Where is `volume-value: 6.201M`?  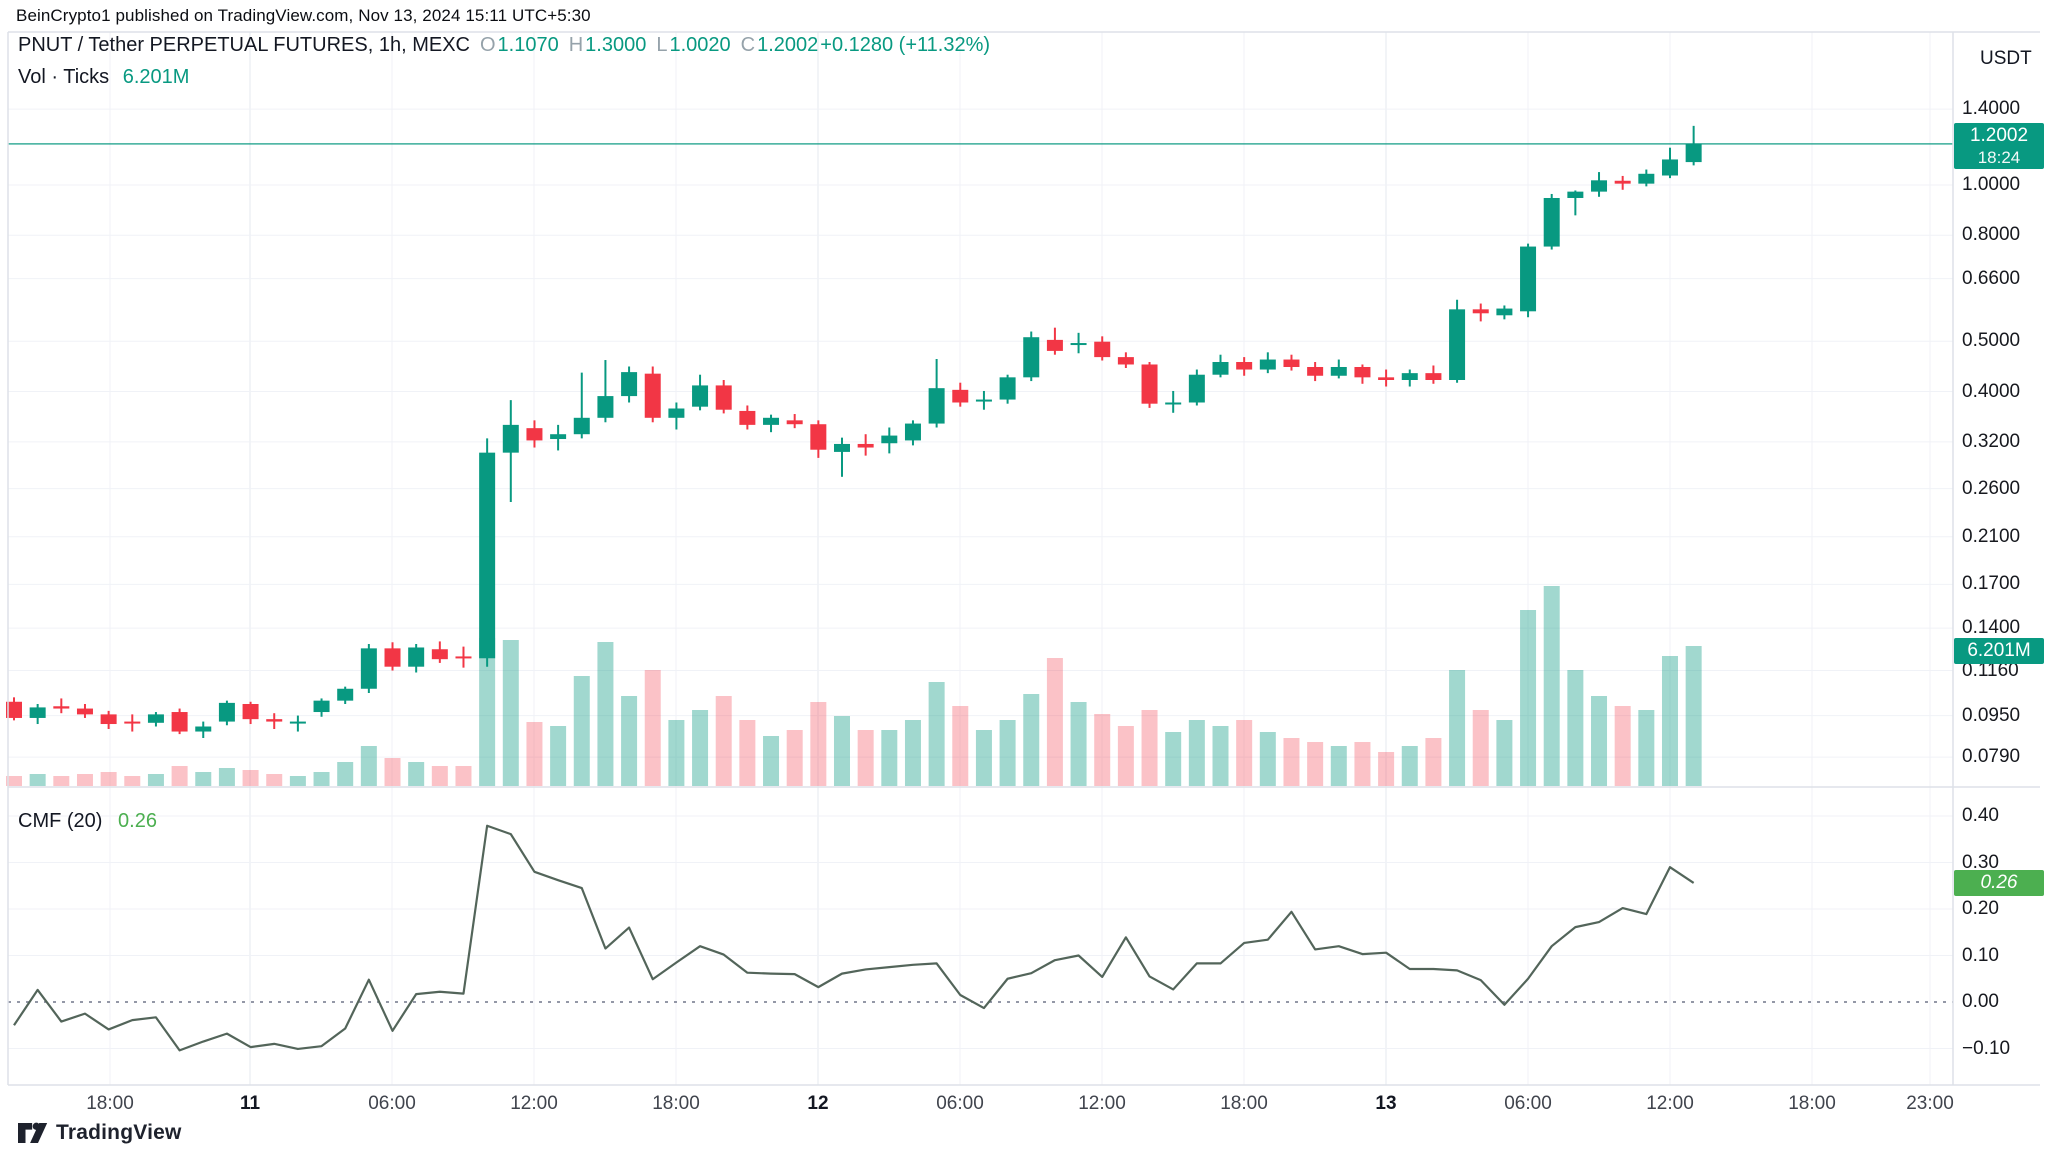 volume-value: 6.201M is located at coordinates (156, 77).